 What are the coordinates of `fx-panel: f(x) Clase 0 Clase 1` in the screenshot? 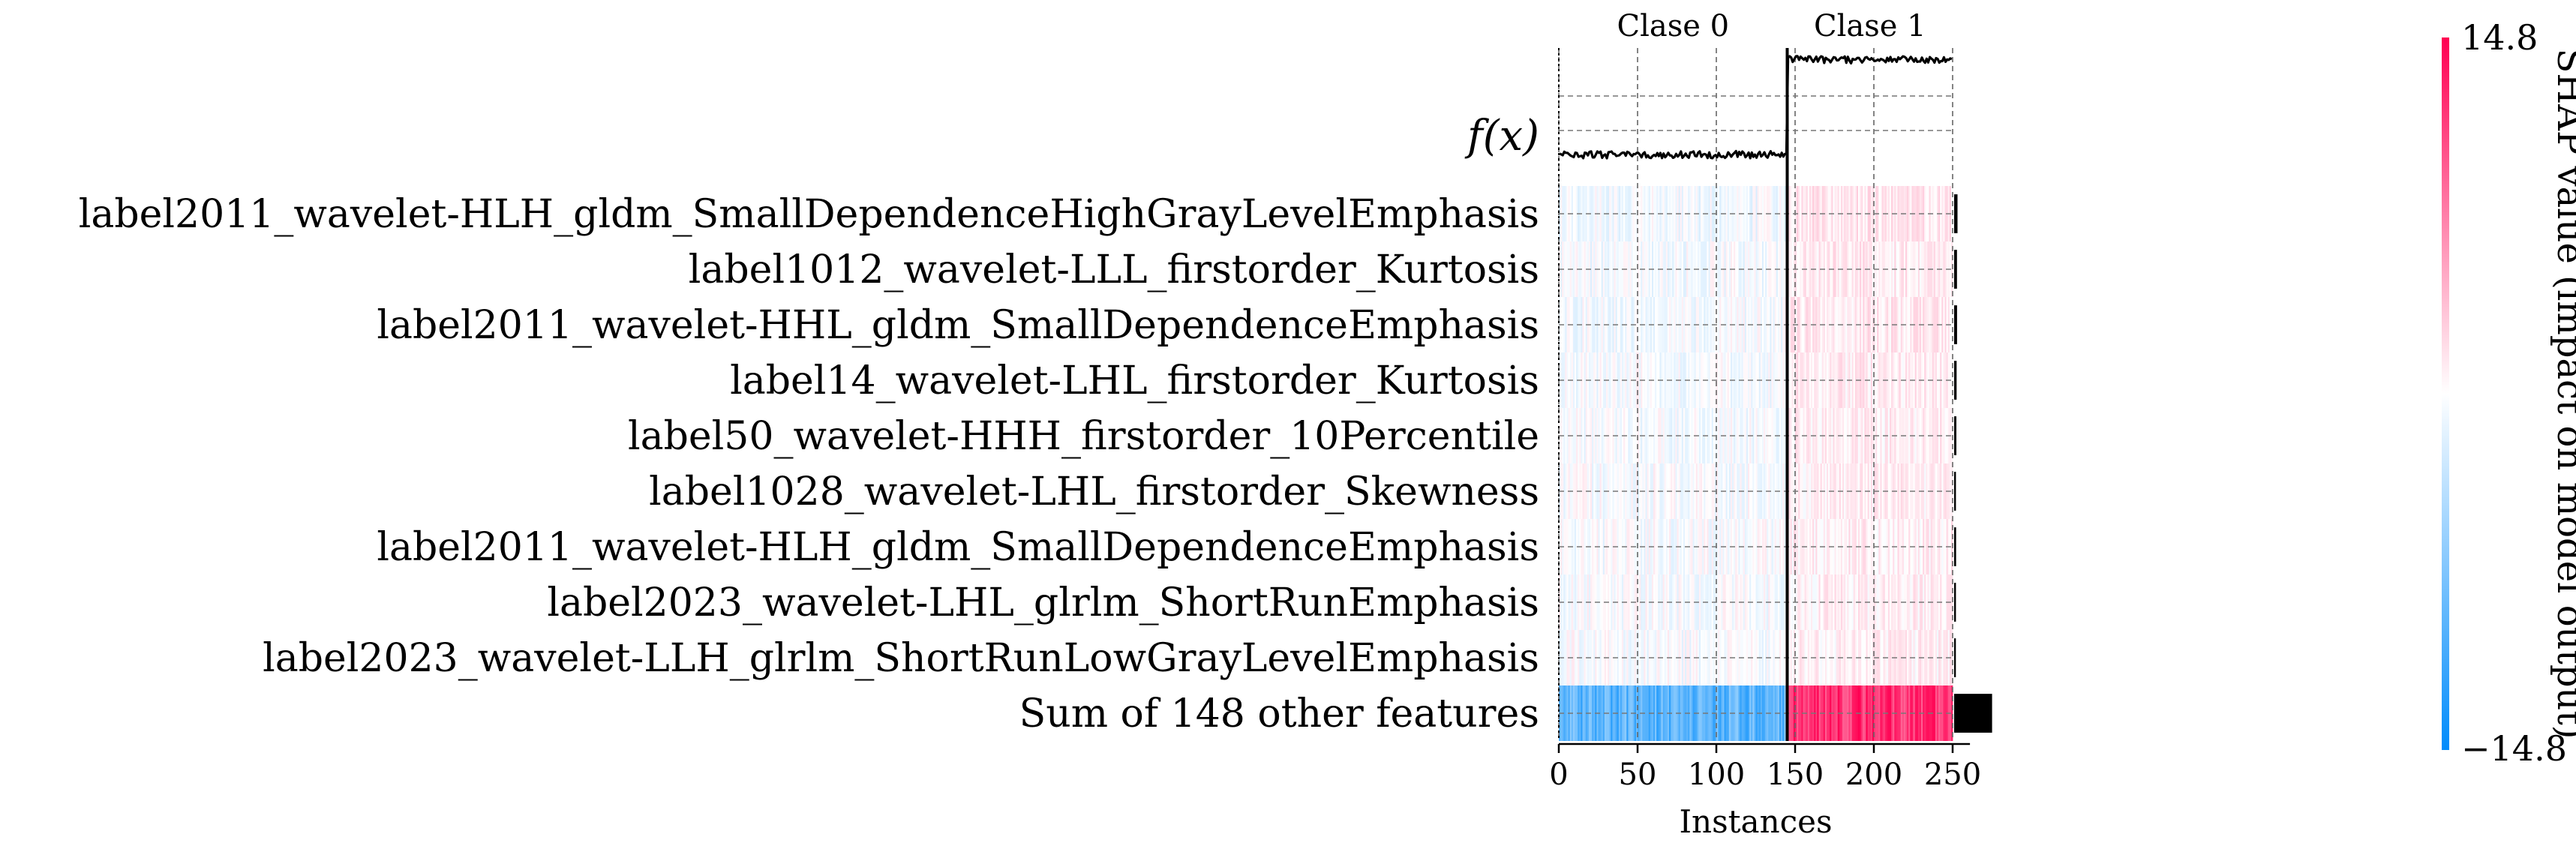 It's located at (1708, 84).